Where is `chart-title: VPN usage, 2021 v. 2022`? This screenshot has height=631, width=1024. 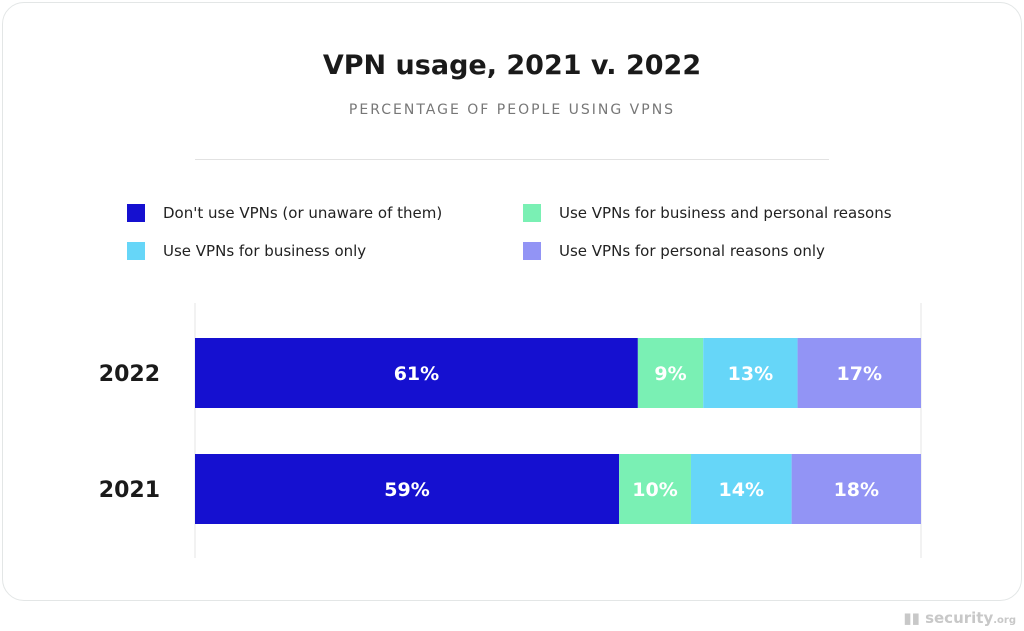
chart-title: VPN usage, 2021 v. 2022 is located at coordinates (512, 65).